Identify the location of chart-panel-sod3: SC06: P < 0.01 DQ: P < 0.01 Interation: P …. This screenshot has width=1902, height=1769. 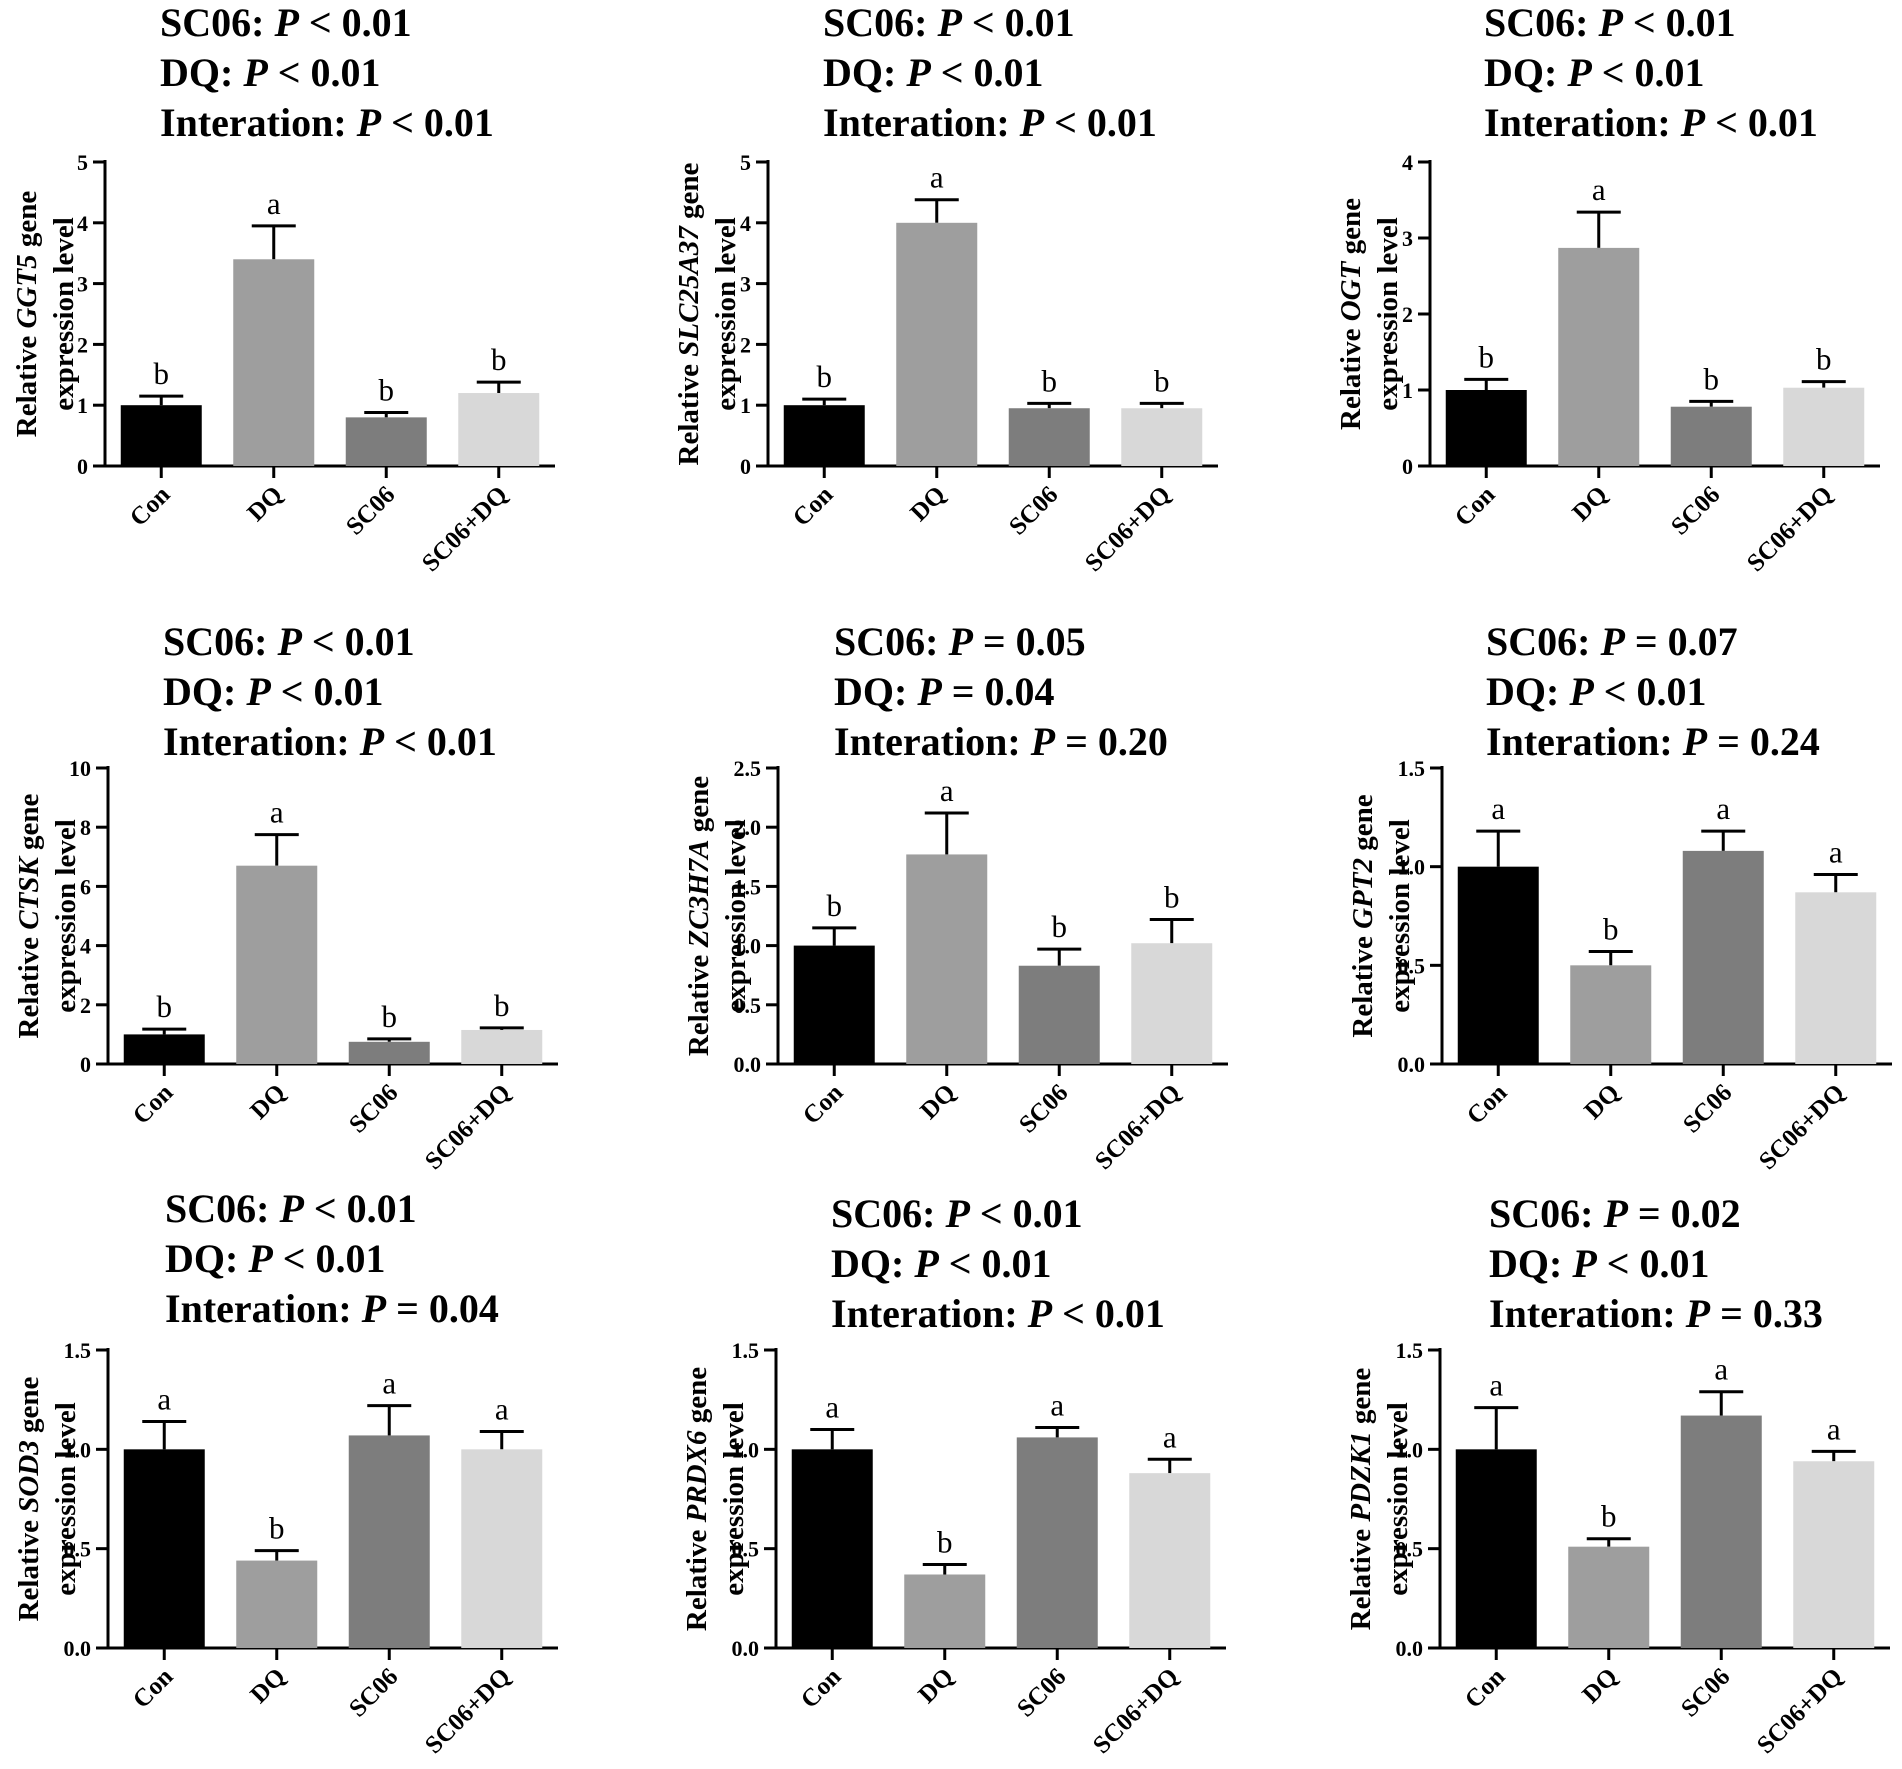
(285, 1472).